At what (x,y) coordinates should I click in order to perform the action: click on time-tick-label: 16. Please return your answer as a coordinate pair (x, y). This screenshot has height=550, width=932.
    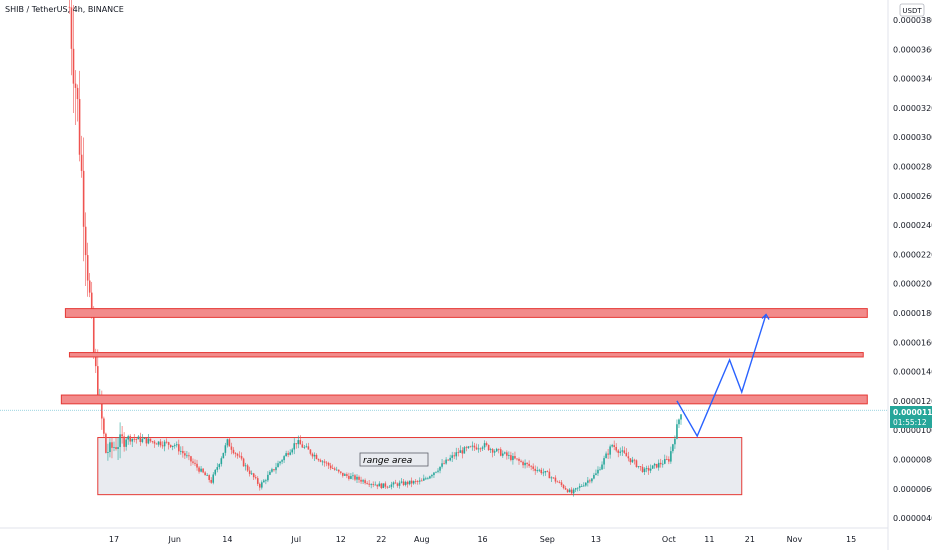
    Looking at the image, I should click on (482, 539).